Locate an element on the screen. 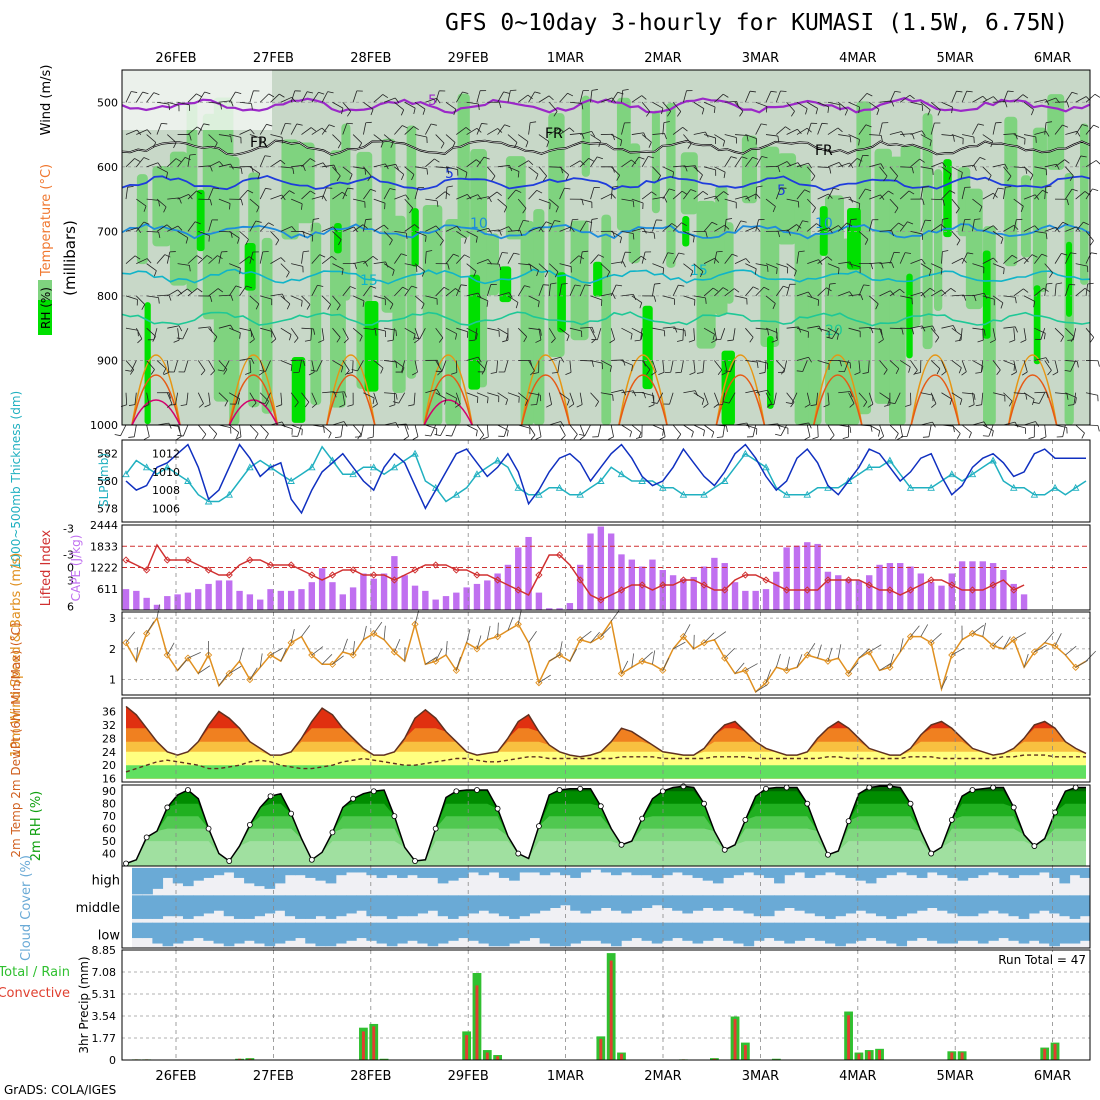 The height and width of the screenshot is (1100, 1100). date-label-bottom: 1MAR is located at coordinates (565, 1076).